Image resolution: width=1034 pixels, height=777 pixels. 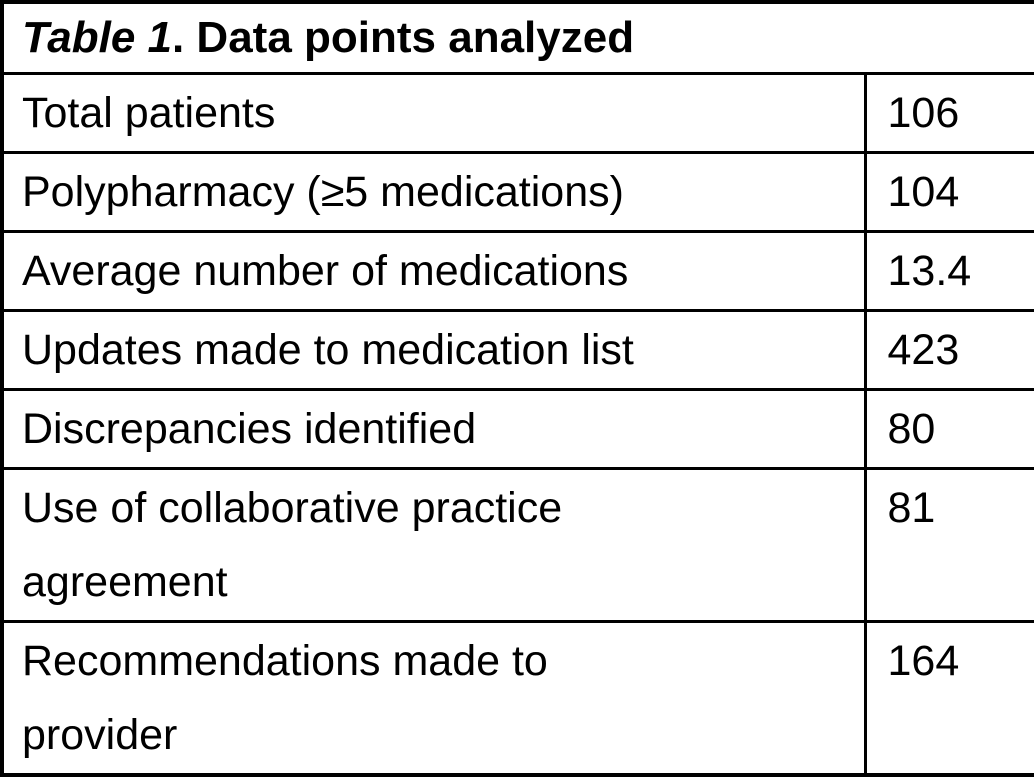 What do you see at coordinates (433, 271) in the screenshot?
I see `row-label: Average number of medications` at bounding box center [433, 271].